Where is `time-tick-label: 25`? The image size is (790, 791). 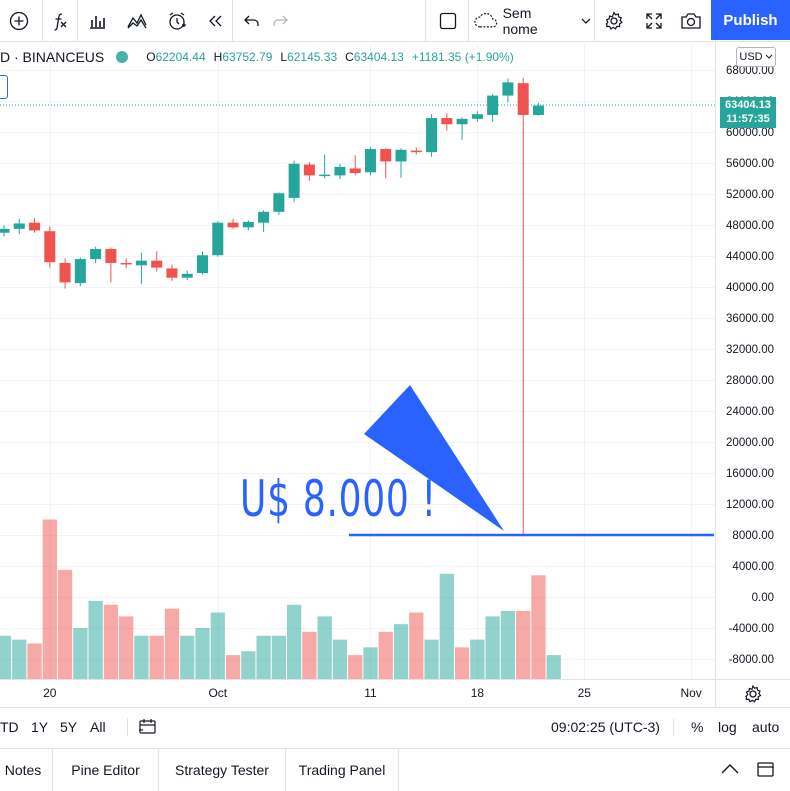 time-tick-label: 25 is located at coordinates (585, 693).